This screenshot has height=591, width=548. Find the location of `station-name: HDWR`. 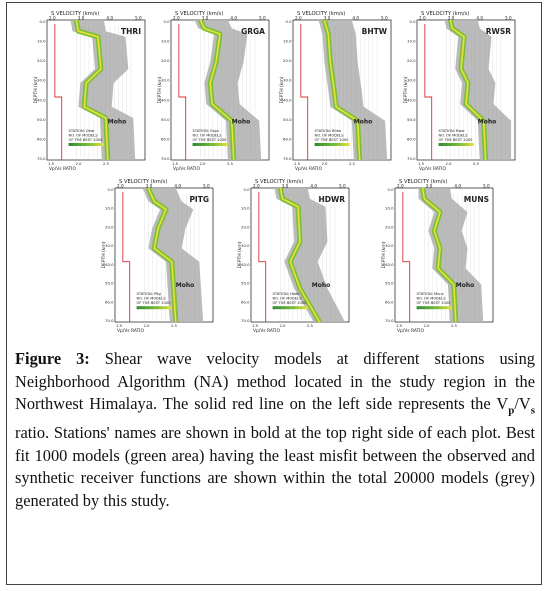

station-name: HDWR is located at coordinates (331, 199).